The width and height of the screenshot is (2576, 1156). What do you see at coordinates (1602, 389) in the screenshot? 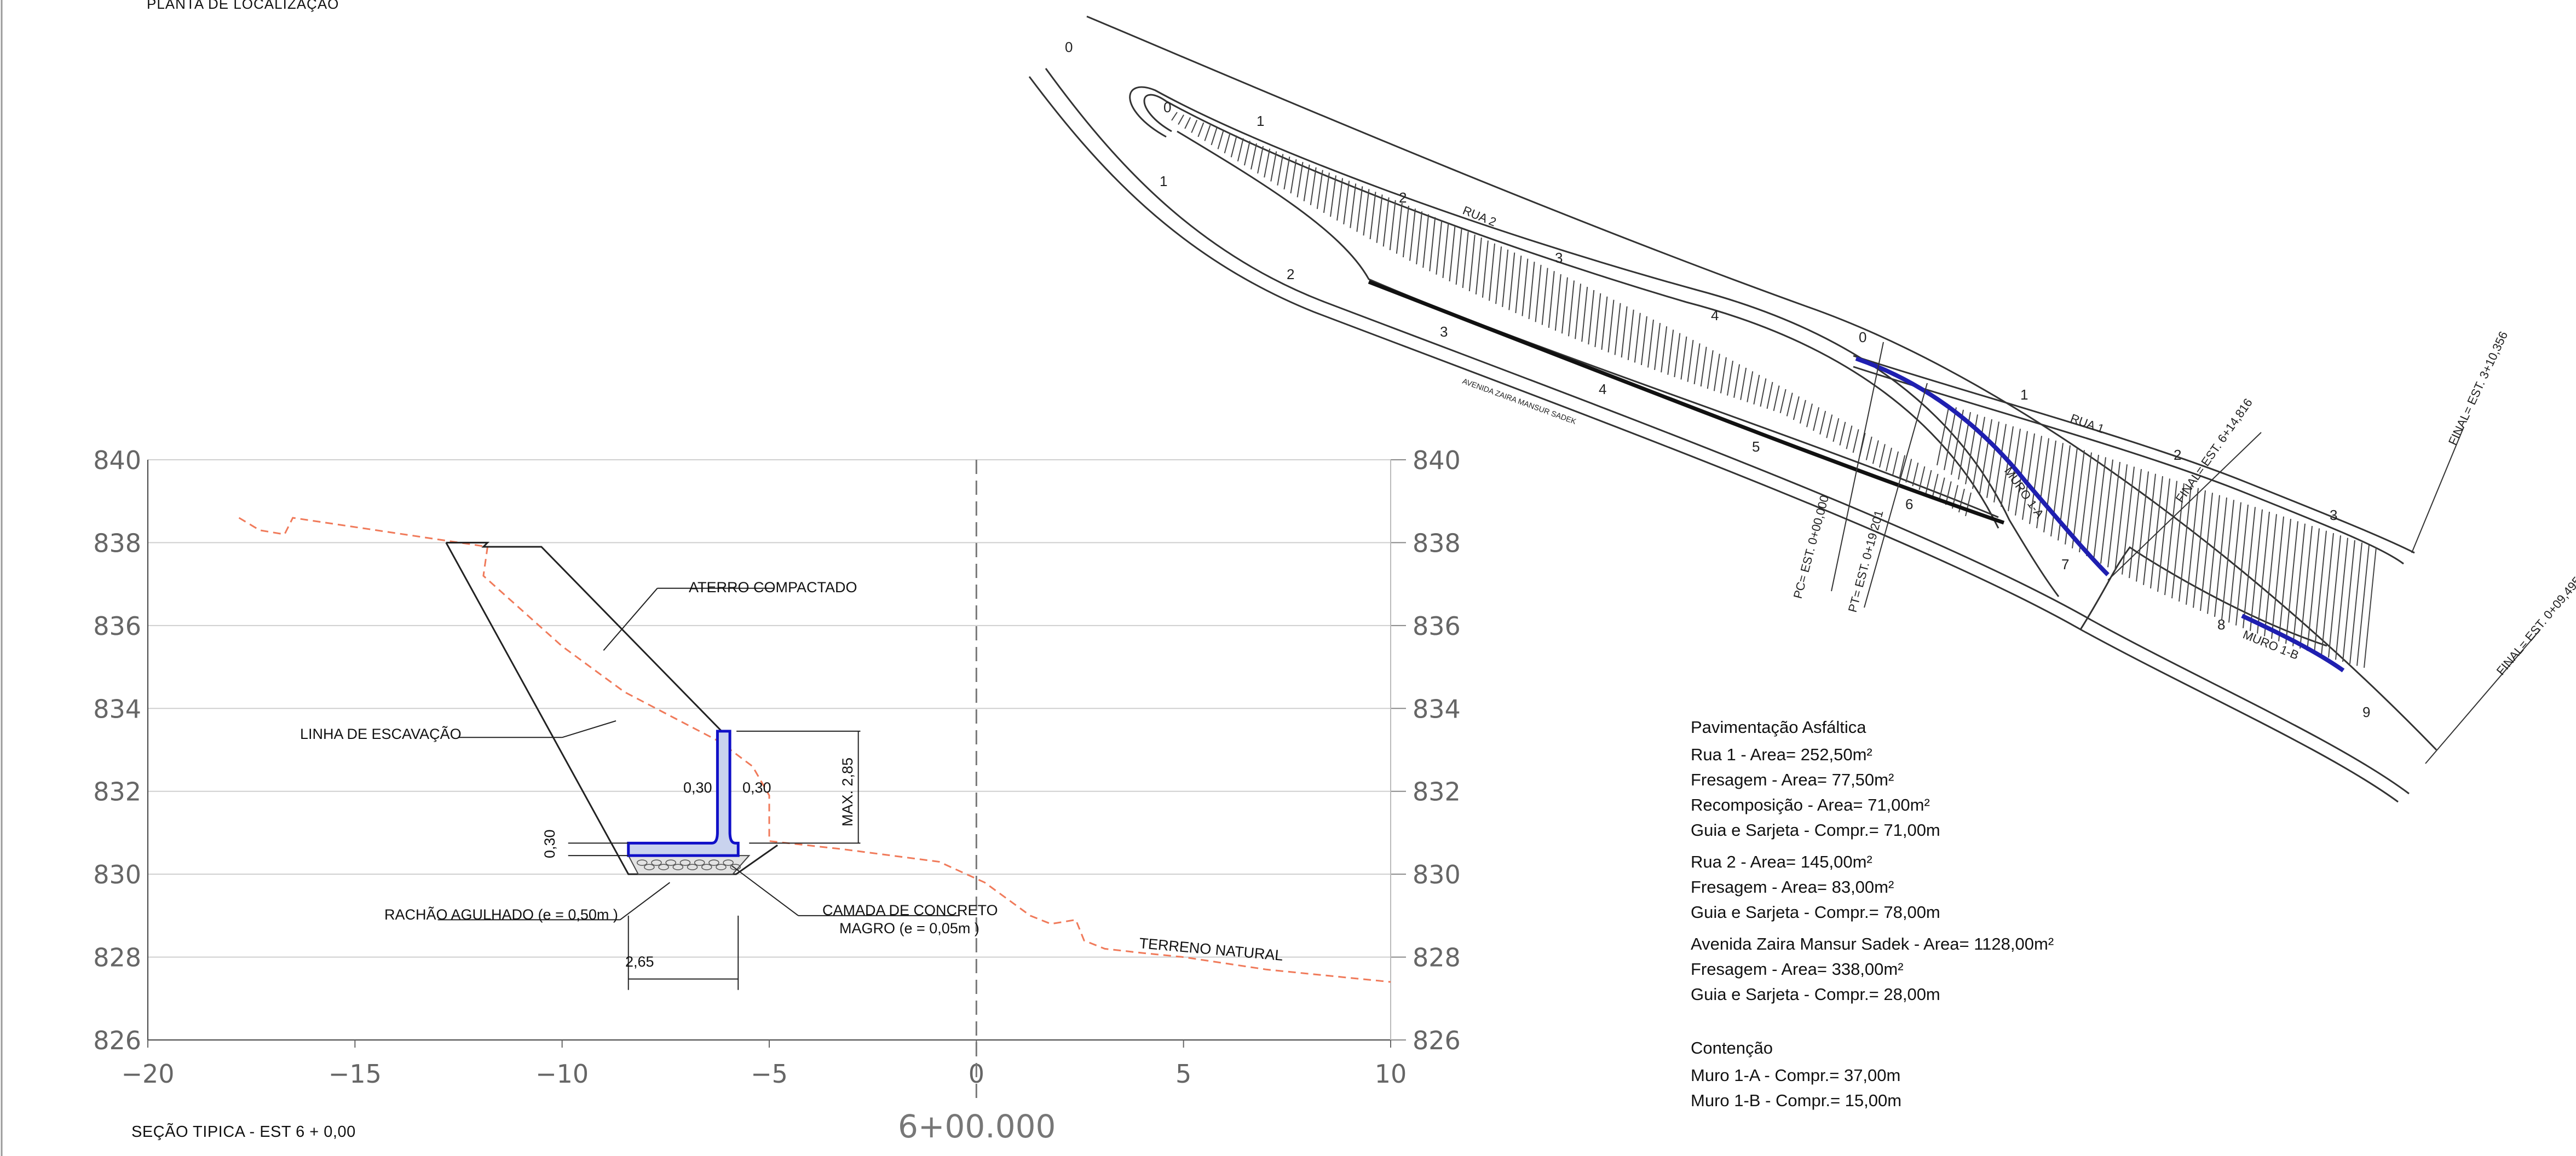
I see `stake-av-4: 4` at bounding box center [1602, 389].